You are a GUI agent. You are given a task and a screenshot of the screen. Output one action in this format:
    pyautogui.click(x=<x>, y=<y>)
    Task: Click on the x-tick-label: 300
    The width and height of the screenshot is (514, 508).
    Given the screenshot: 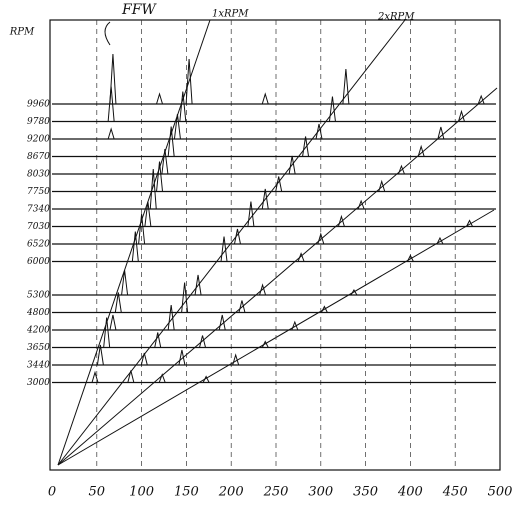 What is the action you would take?
    pyautogui.click(x=320, y=492)
    